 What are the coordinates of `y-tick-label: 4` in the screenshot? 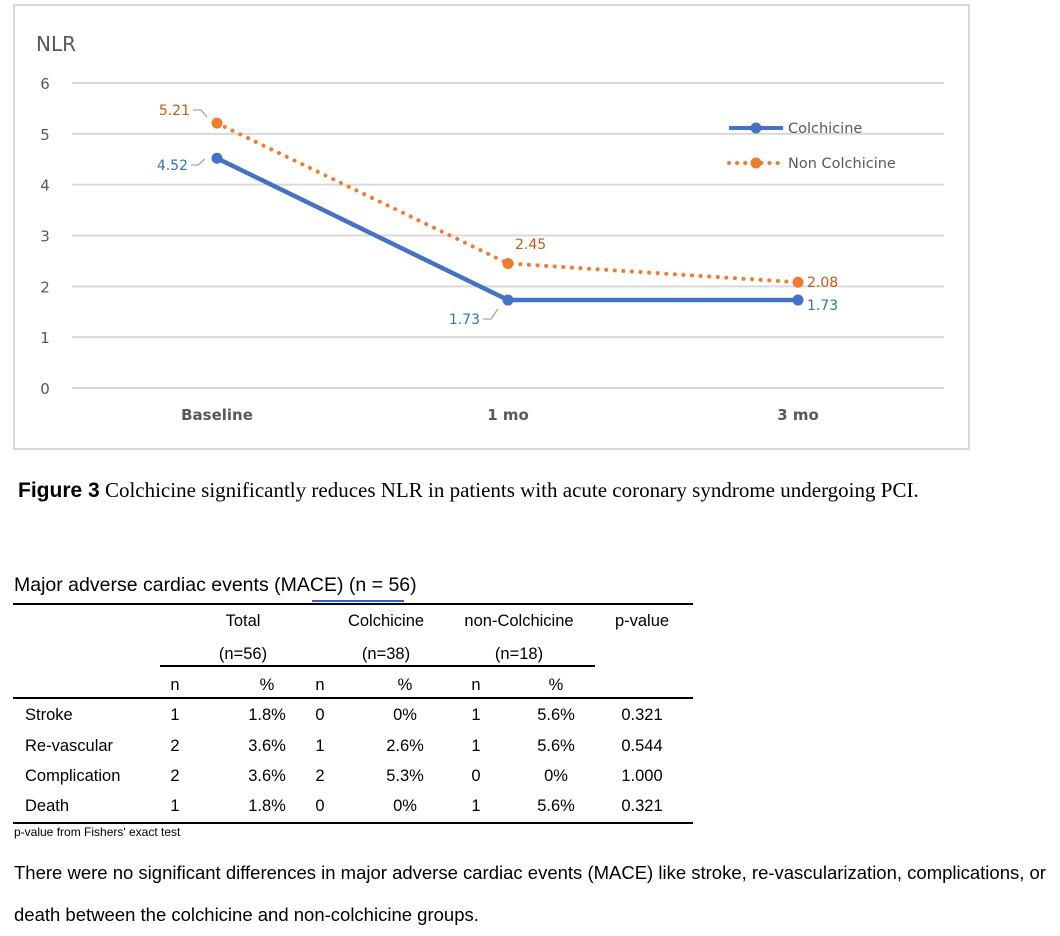 It's located at (45, 186).